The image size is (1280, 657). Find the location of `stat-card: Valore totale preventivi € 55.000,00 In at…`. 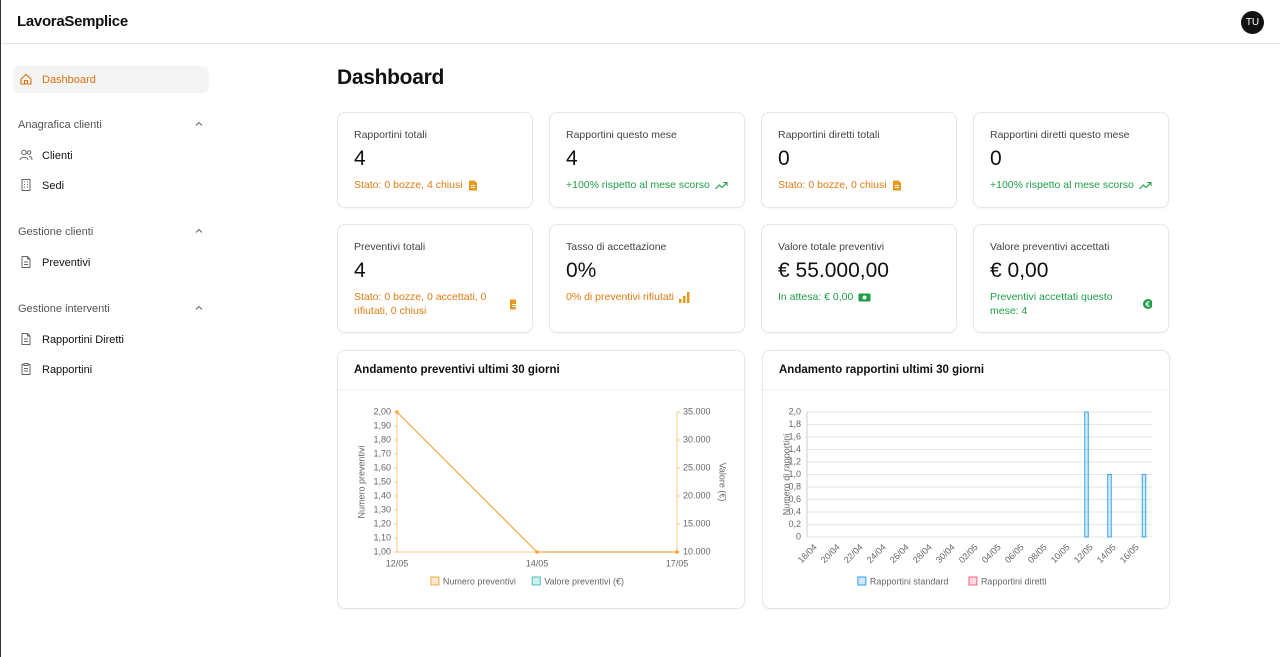

stat-card: Valore totale preventivi € 55.000,00 In at… is located at coordinates (859, 278).